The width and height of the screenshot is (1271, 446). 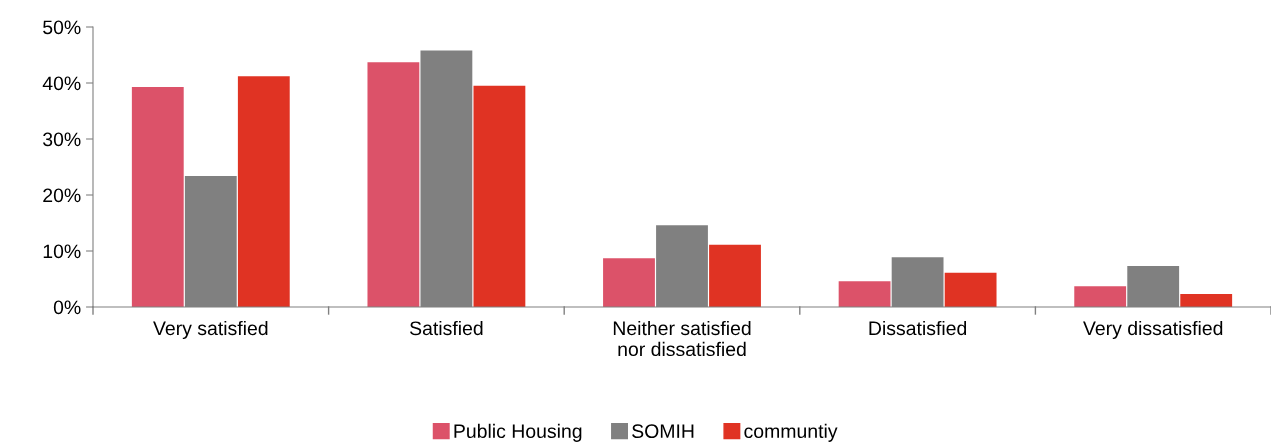 What do you see at coordinates (62, 139) in the screenshot?
I see `y-tick-label: 30%` at bounding box center [62, 139].